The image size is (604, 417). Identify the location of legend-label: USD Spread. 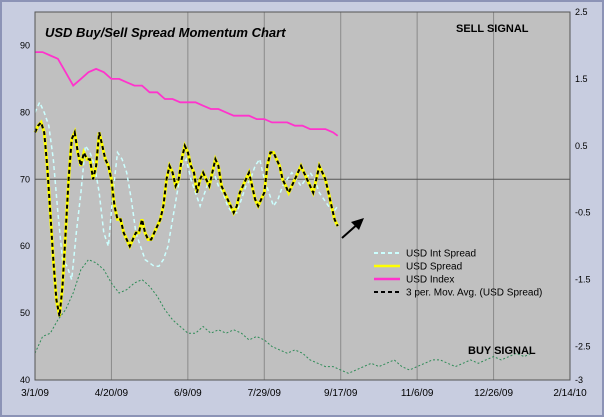
(434, 267).